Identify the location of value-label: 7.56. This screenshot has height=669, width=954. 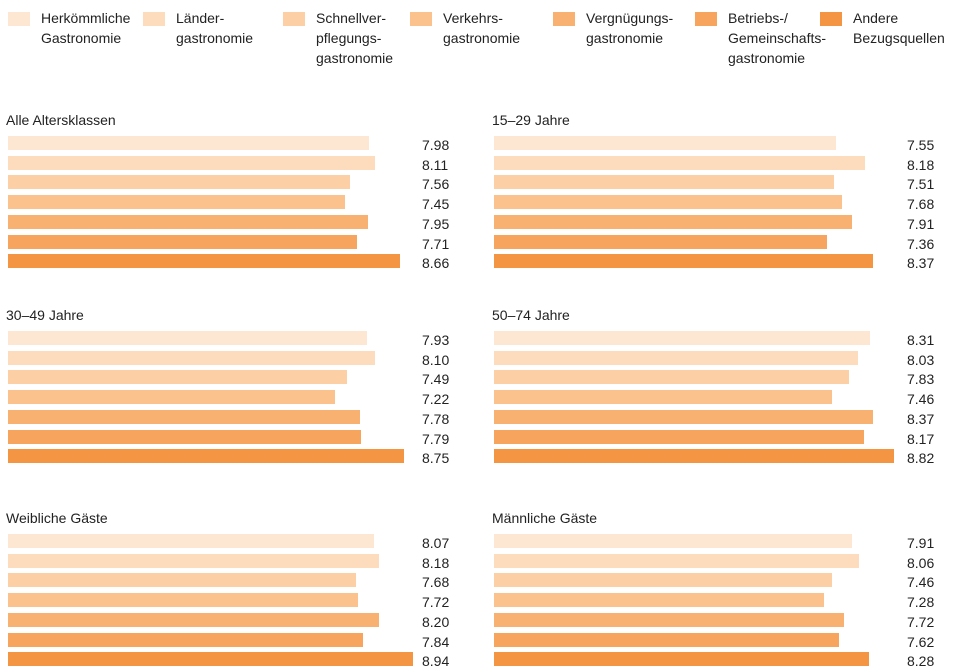
(436, 184).